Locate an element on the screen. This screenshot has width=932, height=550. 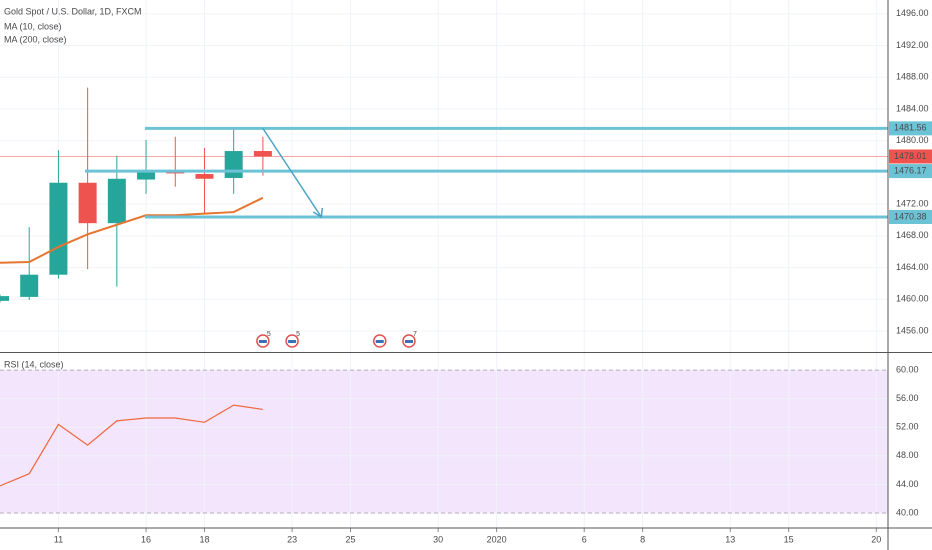
y-tick-label: 60.00 is located at coordinates (907, 370).